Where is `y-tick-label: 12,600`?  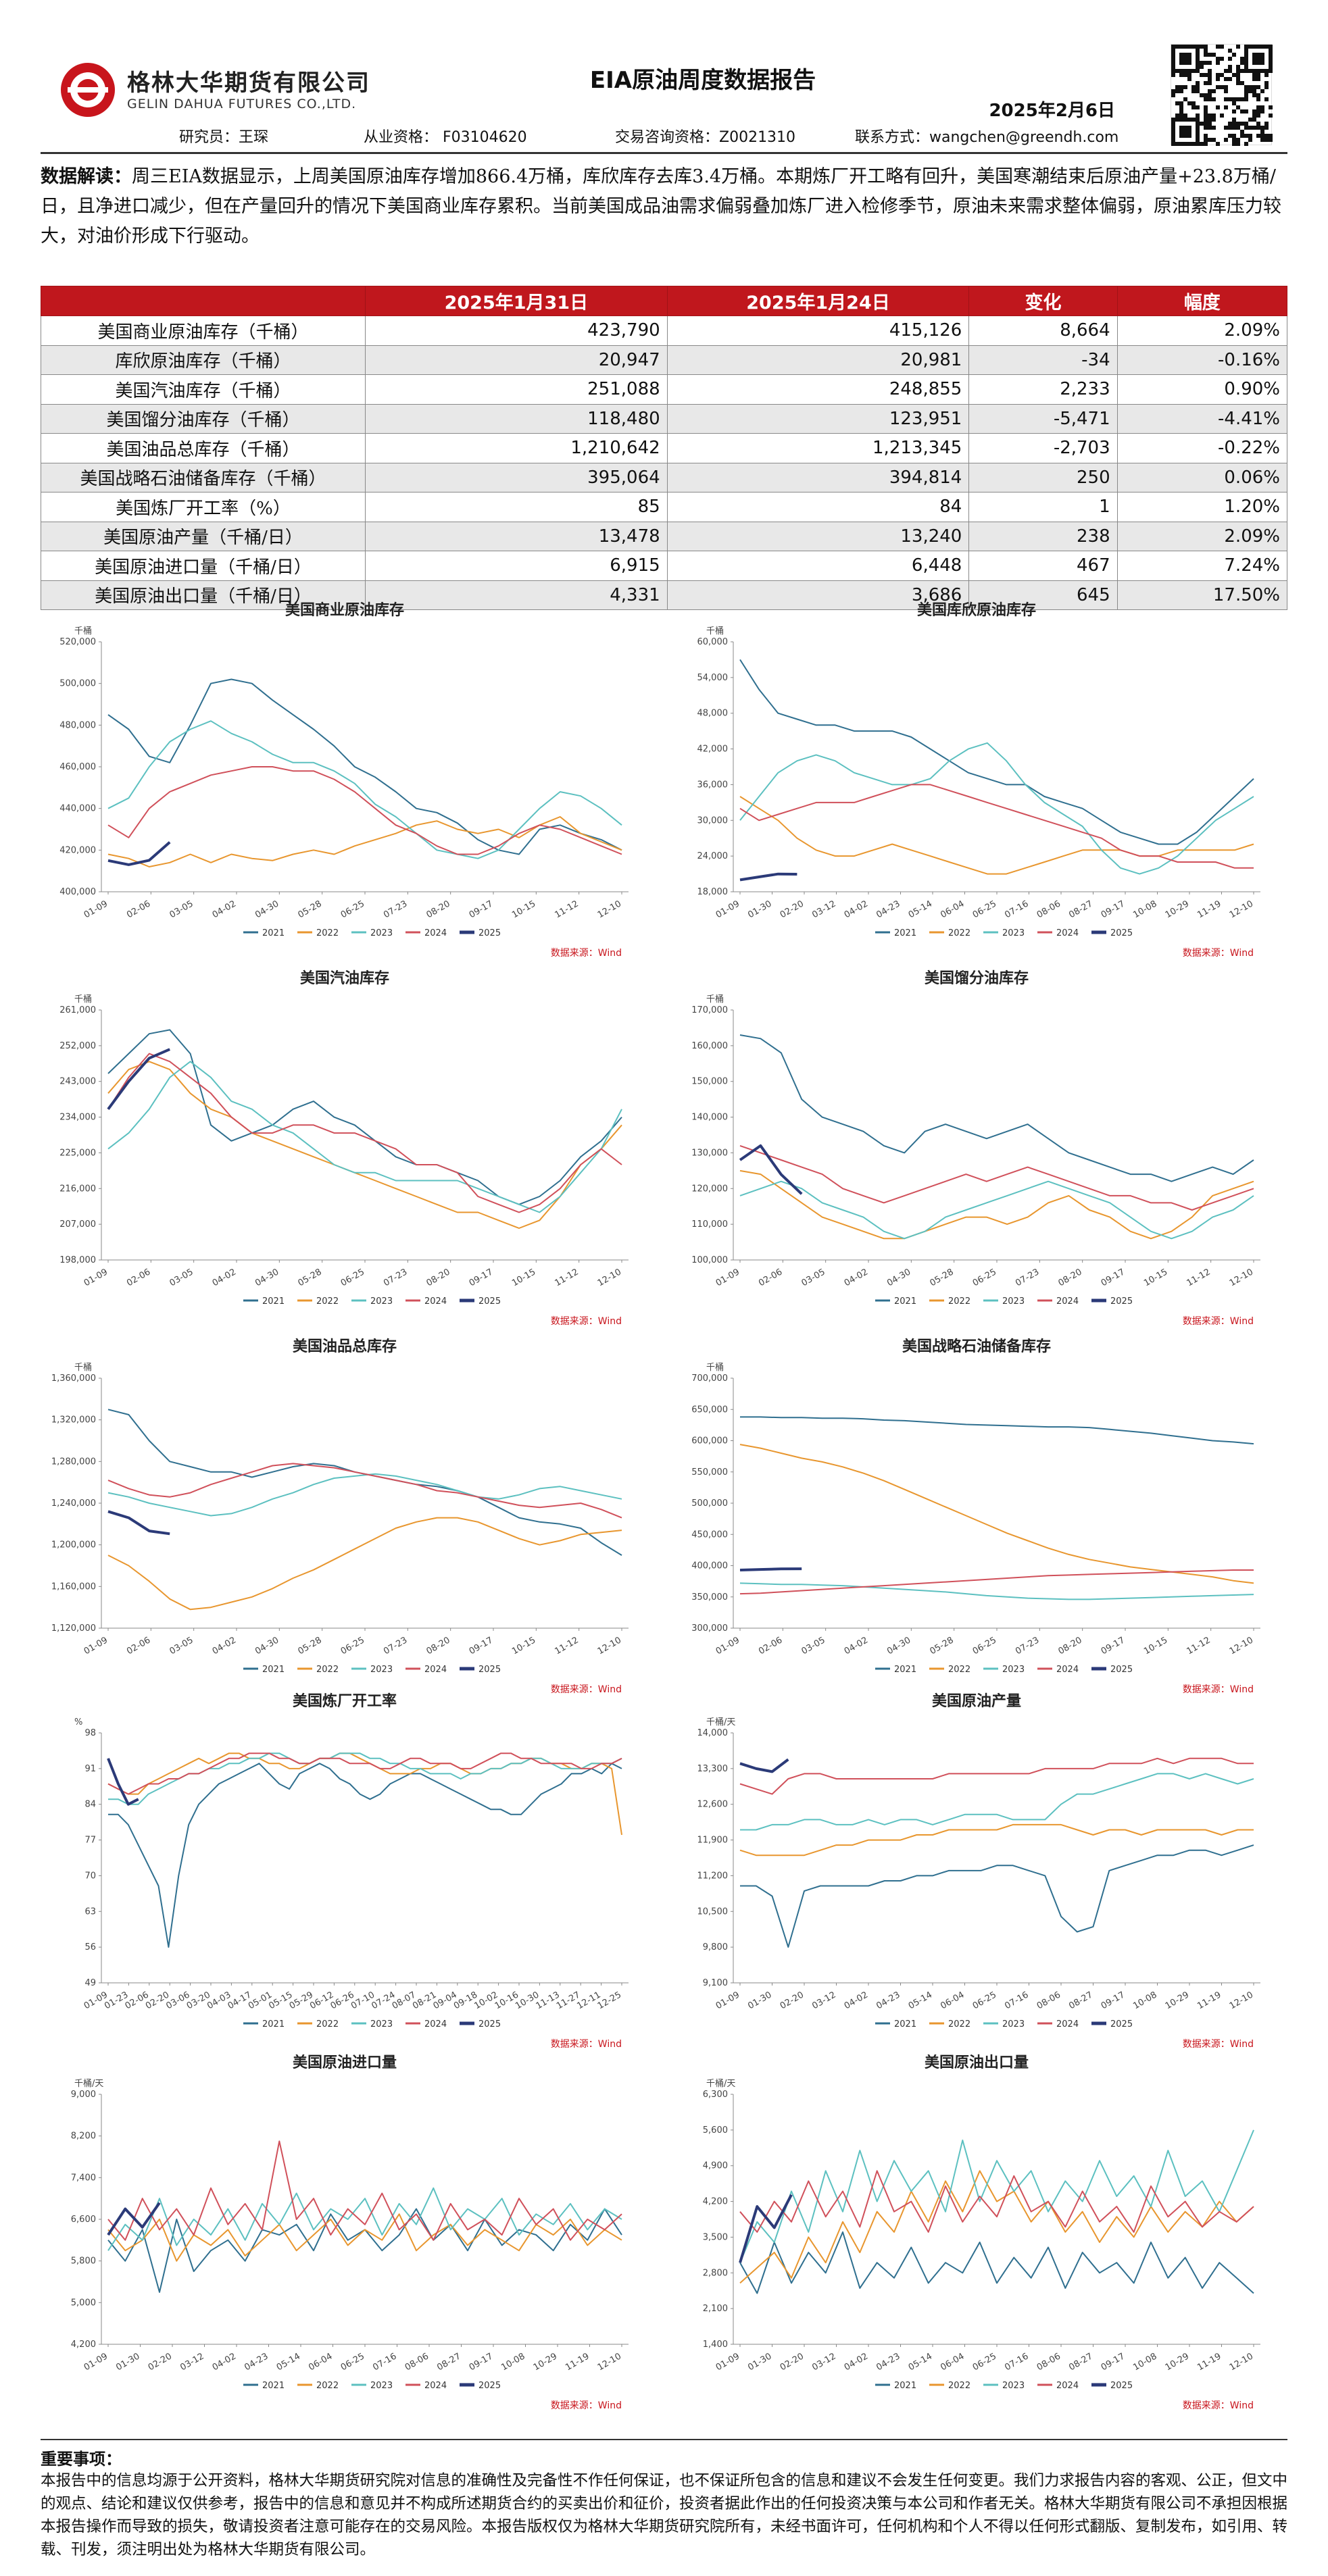 y-tick-label: 12,600 is located at coordinates (713, 1805).